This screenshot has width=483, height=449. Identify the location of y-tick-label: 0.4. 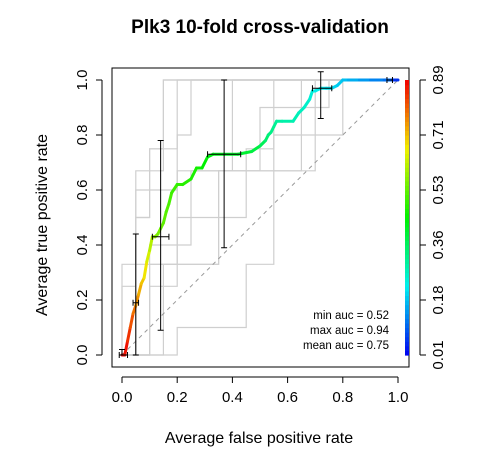
(82, 245).